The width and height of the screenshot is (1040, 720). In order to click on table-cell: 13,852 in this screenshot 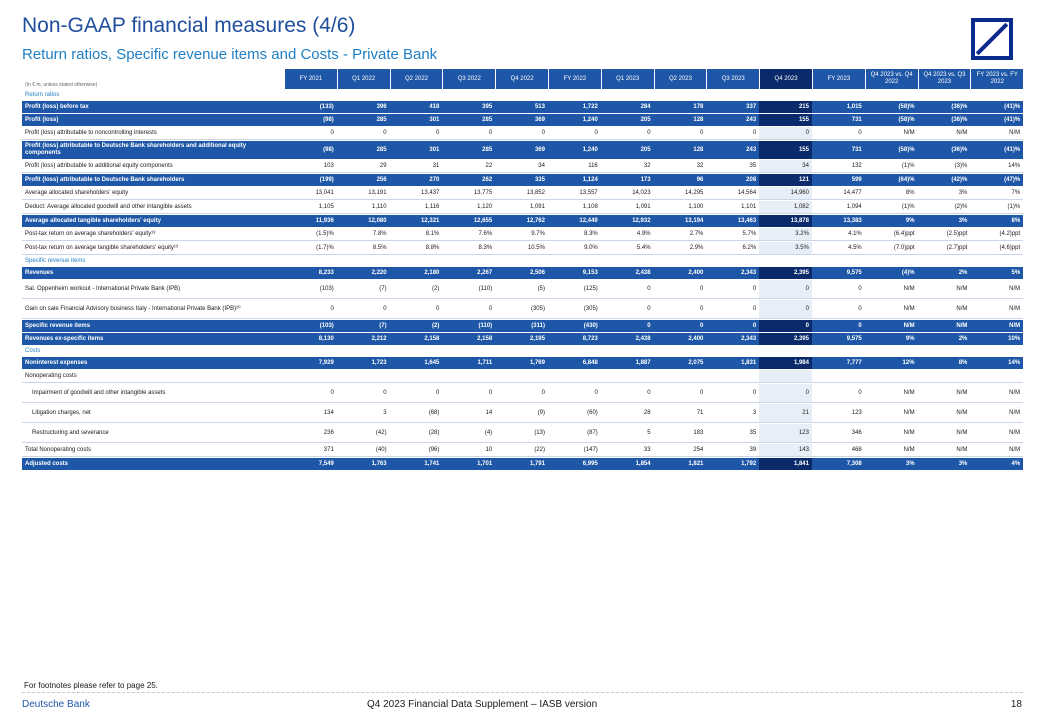, I will do `click(521, 193)`.